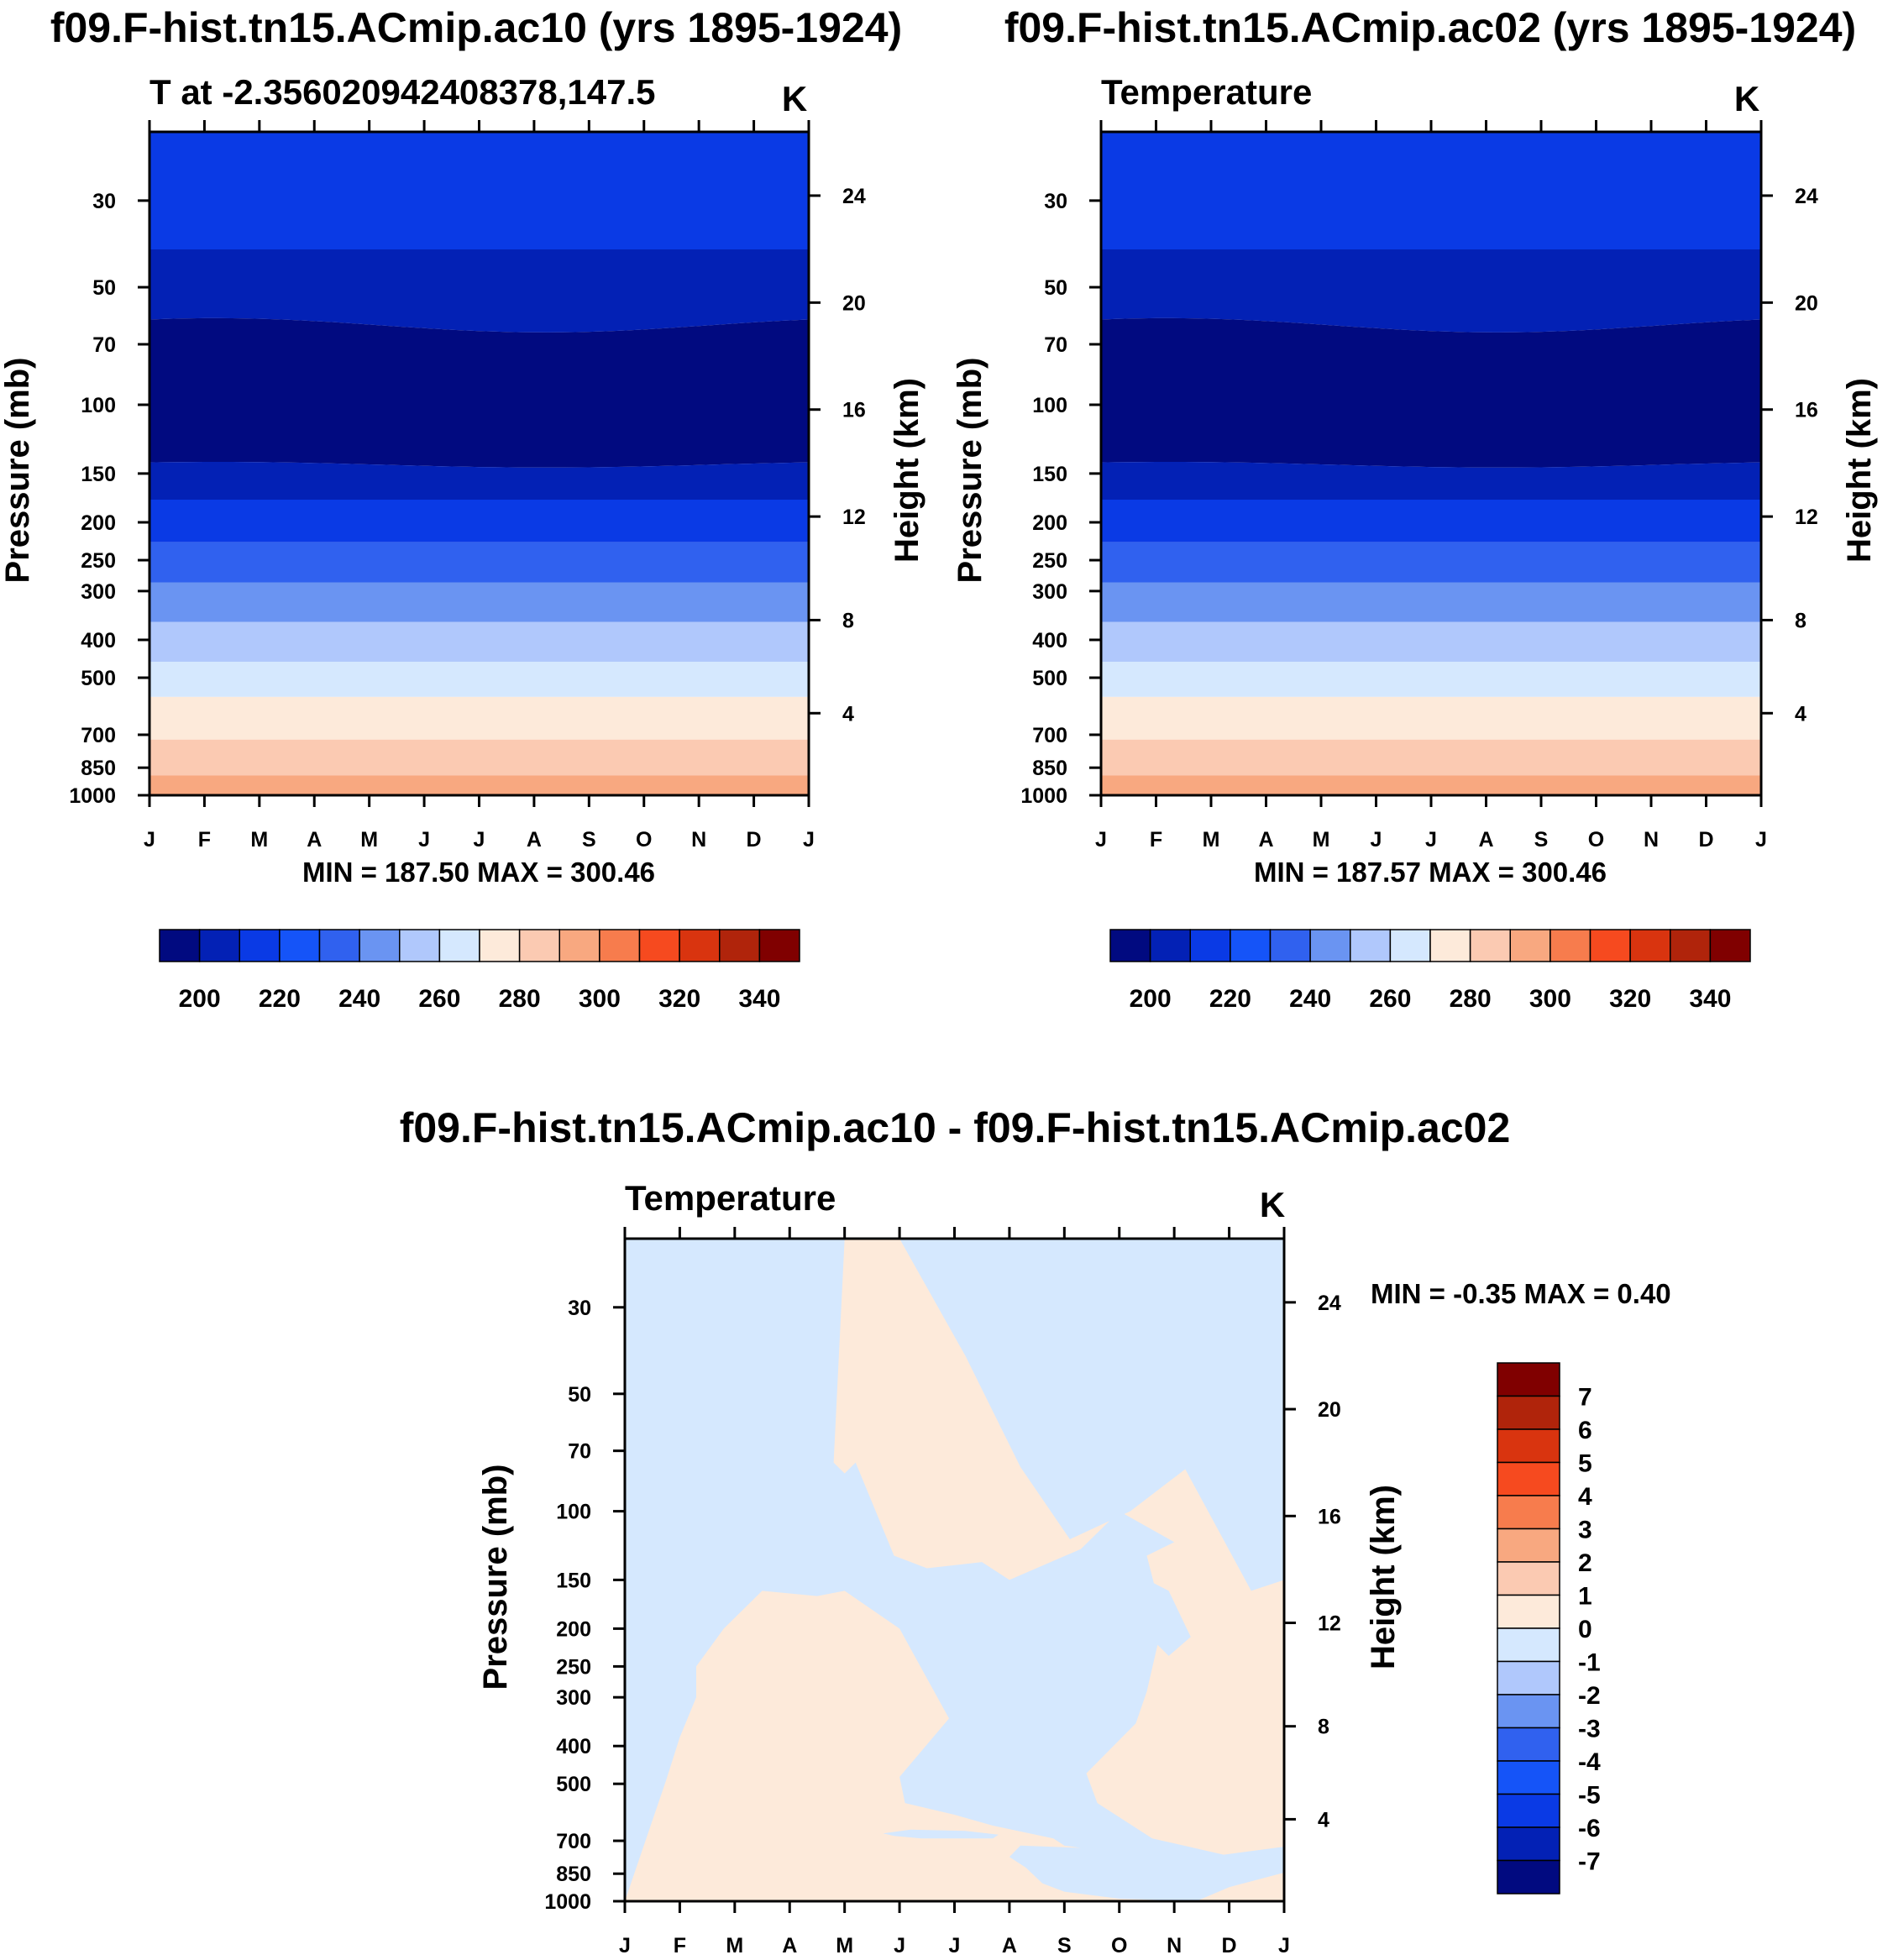 This screenshot has height=1960, width=1893. What do you see at coordinates (1585, 1629) in the screenshot?
I see `colorbar-label: 0` at bounding box center [1585, 1629].